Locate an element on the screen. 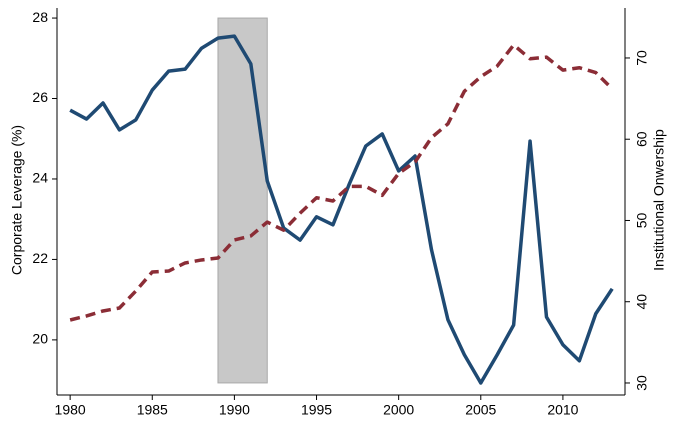 This screenshot has width=674, height=422. y2-tick-label: 70 is located at coordinates (642, 58).